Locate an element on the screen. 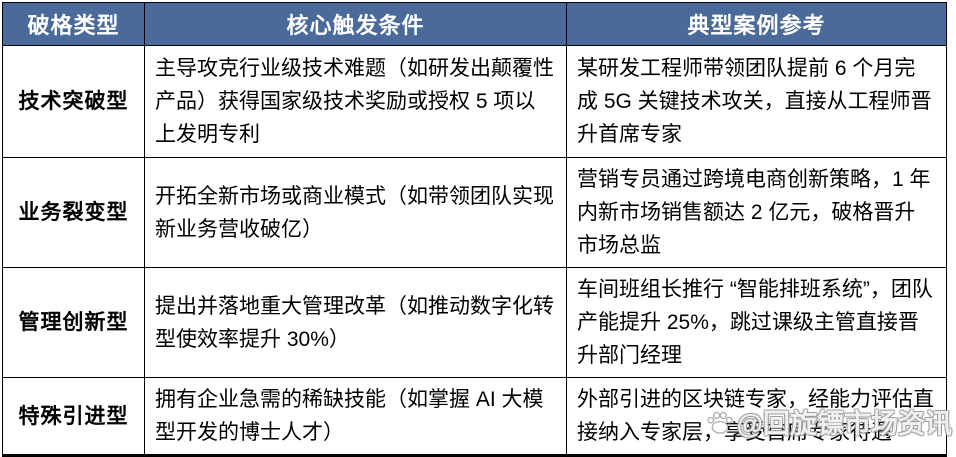 The width and height of the screenshot is (956, 457). cell-condition: 开拓全新市场或商业模式（如带领团队实现新业务营收破亿） is located at coordinates (355, 212).